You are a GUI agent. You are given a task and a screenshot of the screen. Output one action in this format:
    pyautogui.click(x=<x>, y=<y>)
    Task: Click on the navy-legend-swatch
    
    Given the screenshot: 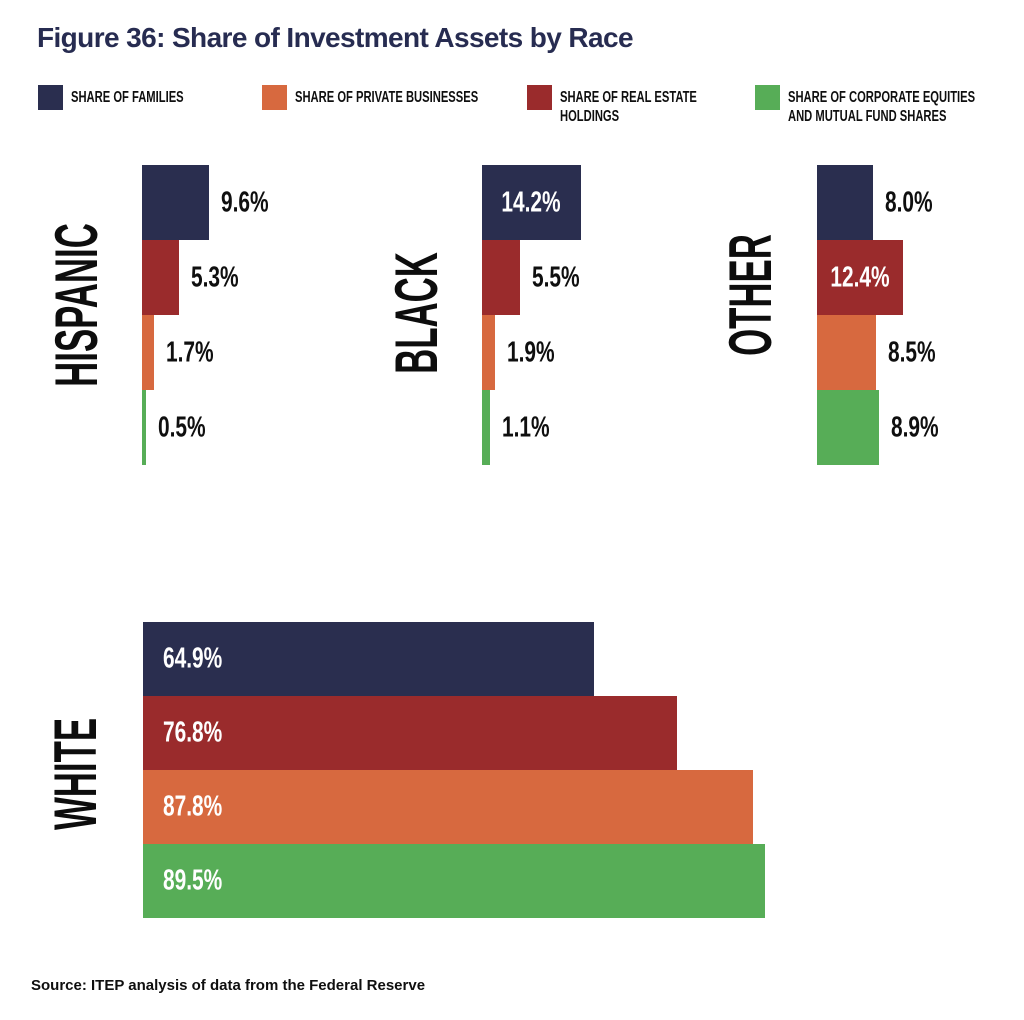 What is the action you would take?
    pyautogui.click(x=50, y=97)
    